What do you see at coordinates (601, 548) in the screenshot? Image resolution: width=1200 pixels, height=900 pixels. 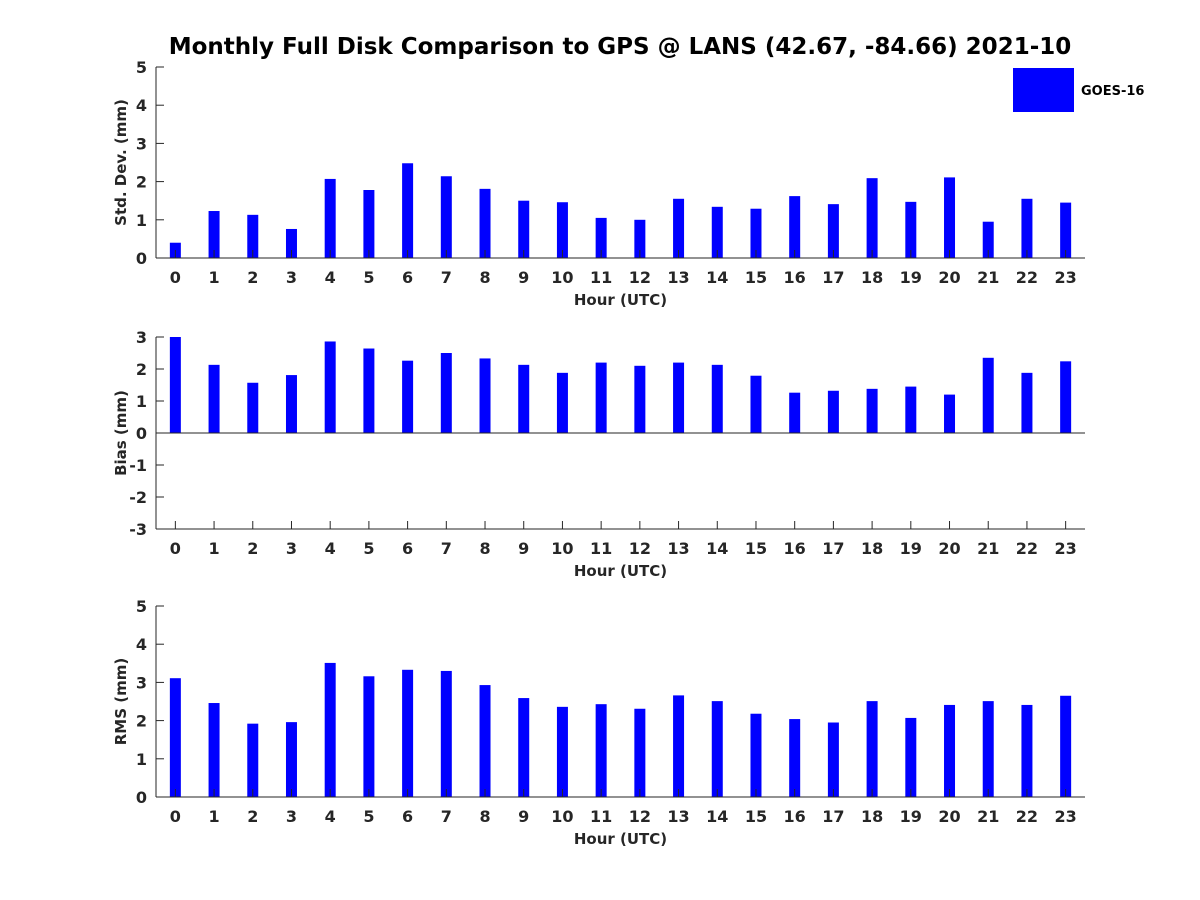 I see `x-tick-label: 11` at bounding box center [601, 548].